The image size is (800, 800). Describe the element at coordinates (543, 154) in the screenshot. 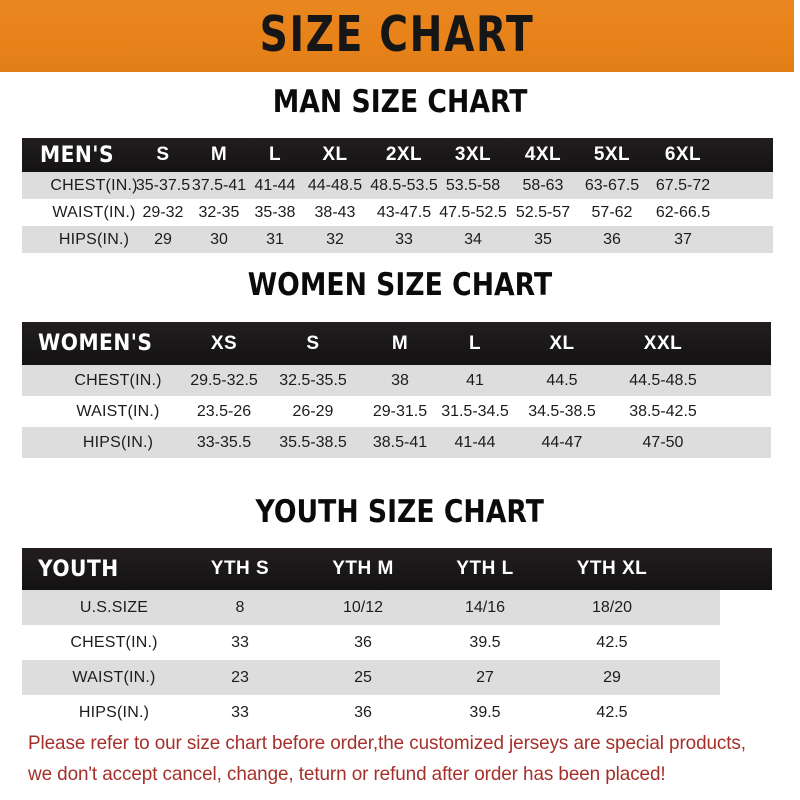

I see `men-column-header-4xl: 4XL` at that location.